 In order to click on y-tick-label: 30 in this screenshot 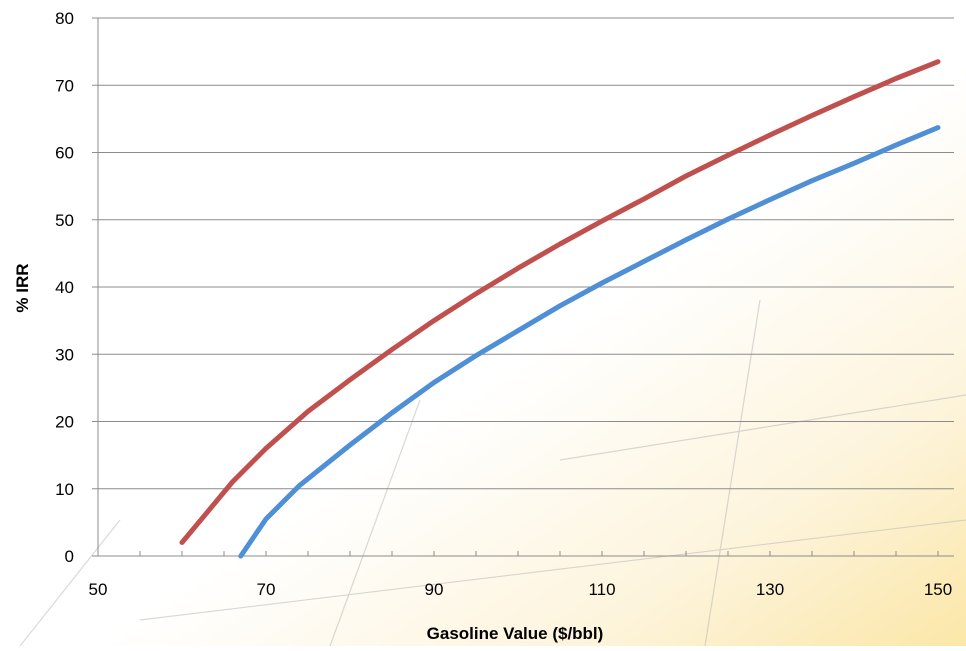, I will do `click(64, 354)`.